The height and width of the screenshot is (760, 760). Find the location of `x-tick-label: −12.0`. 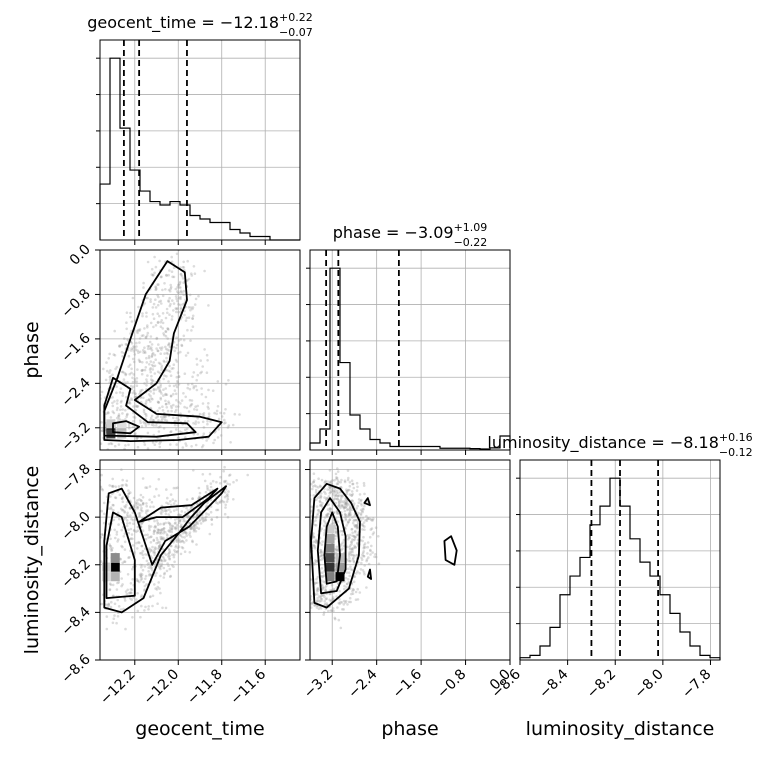

x-tick-label: −12.0 is located at coordinates (162, 687).